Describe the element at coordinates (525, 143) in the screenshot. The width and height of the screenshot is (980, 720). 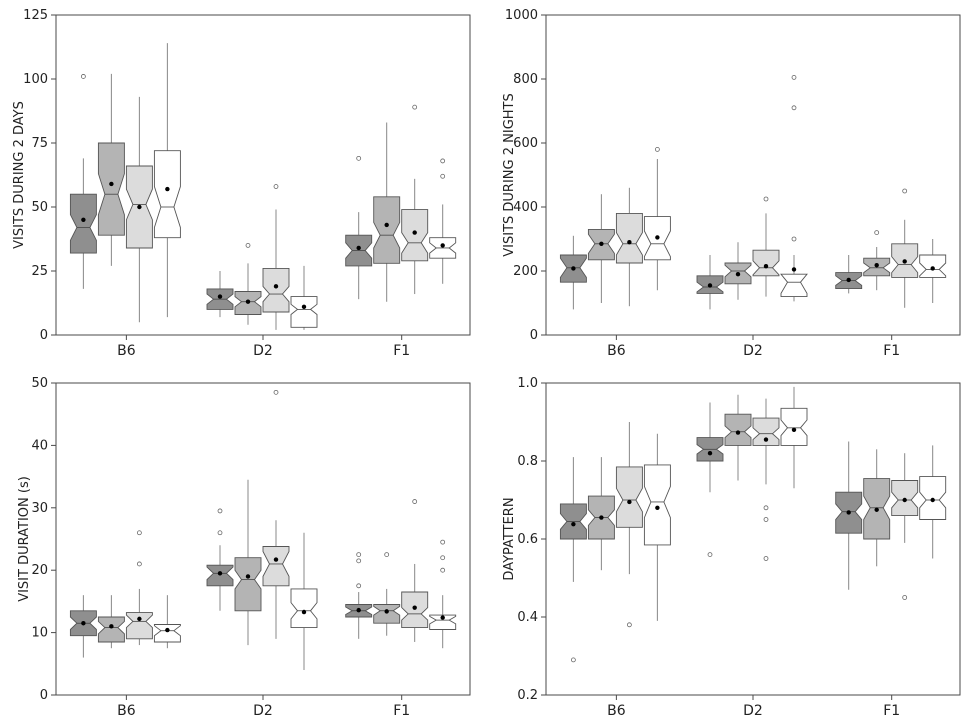
I see `y-tick-label: 600` at that location.